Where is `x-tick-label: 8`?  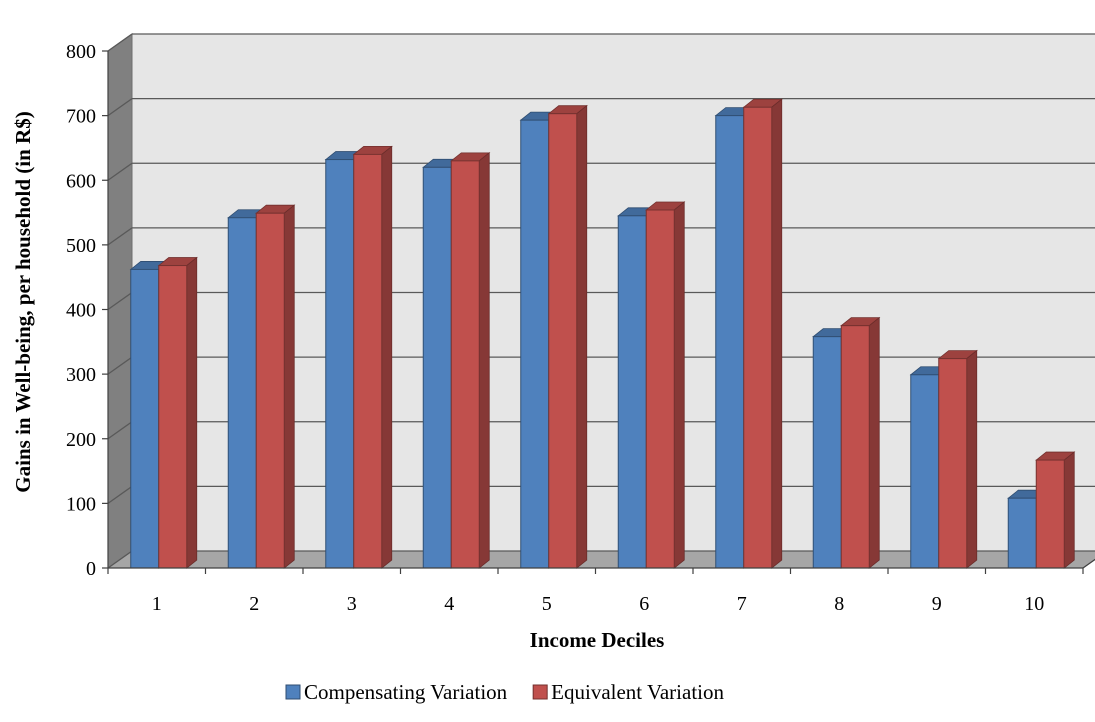 x-tick-label: 8 is located at coordinates (839, 604).